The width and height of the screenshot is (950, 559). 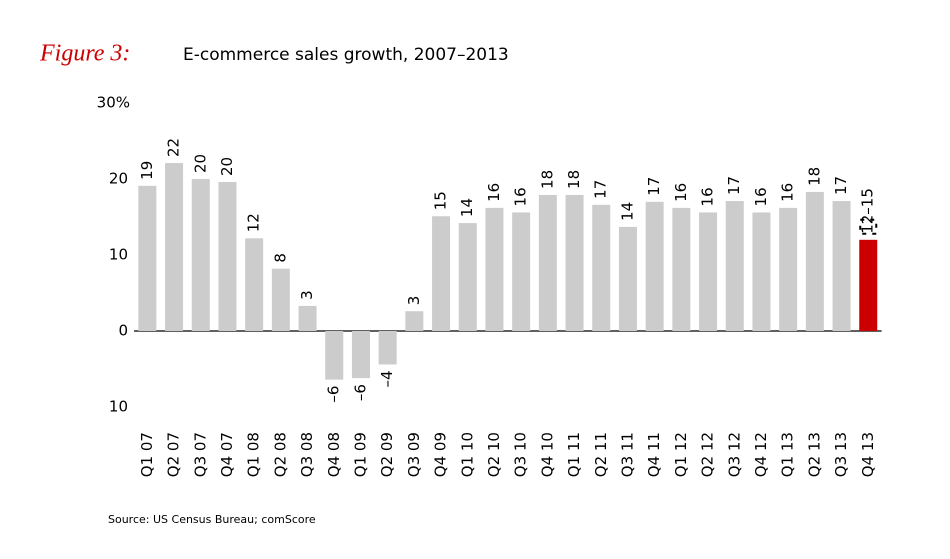 I want to click on chart-title: E-commerce sales growth, 2007–2013, so click(x=346, y=55).